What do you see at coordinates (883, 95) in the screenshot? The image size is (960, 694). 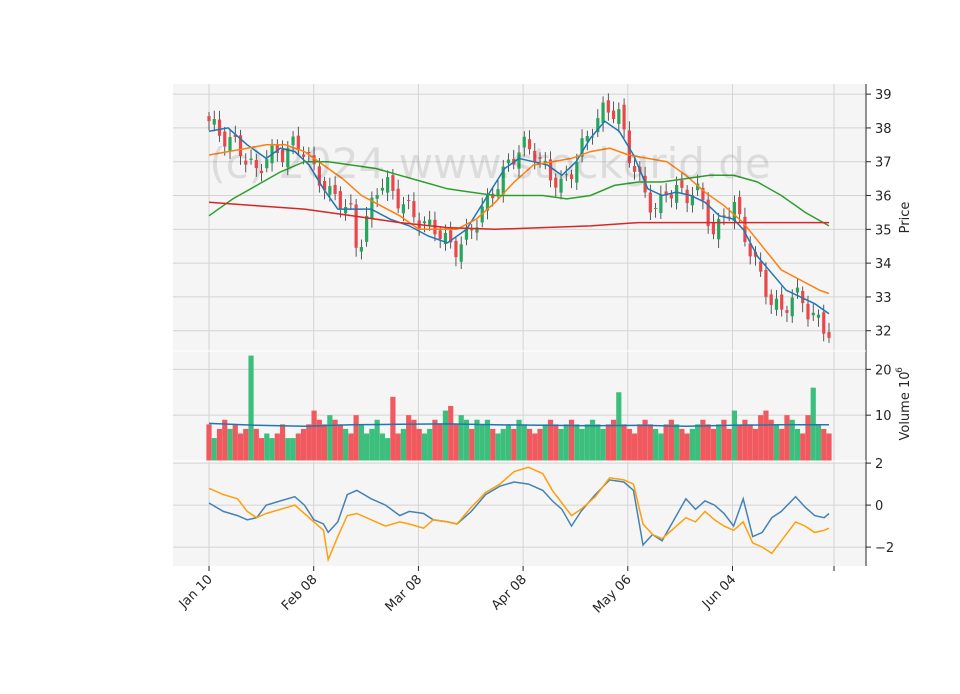 I see `y-tick-label: 39` at bounding box center [883, 95].